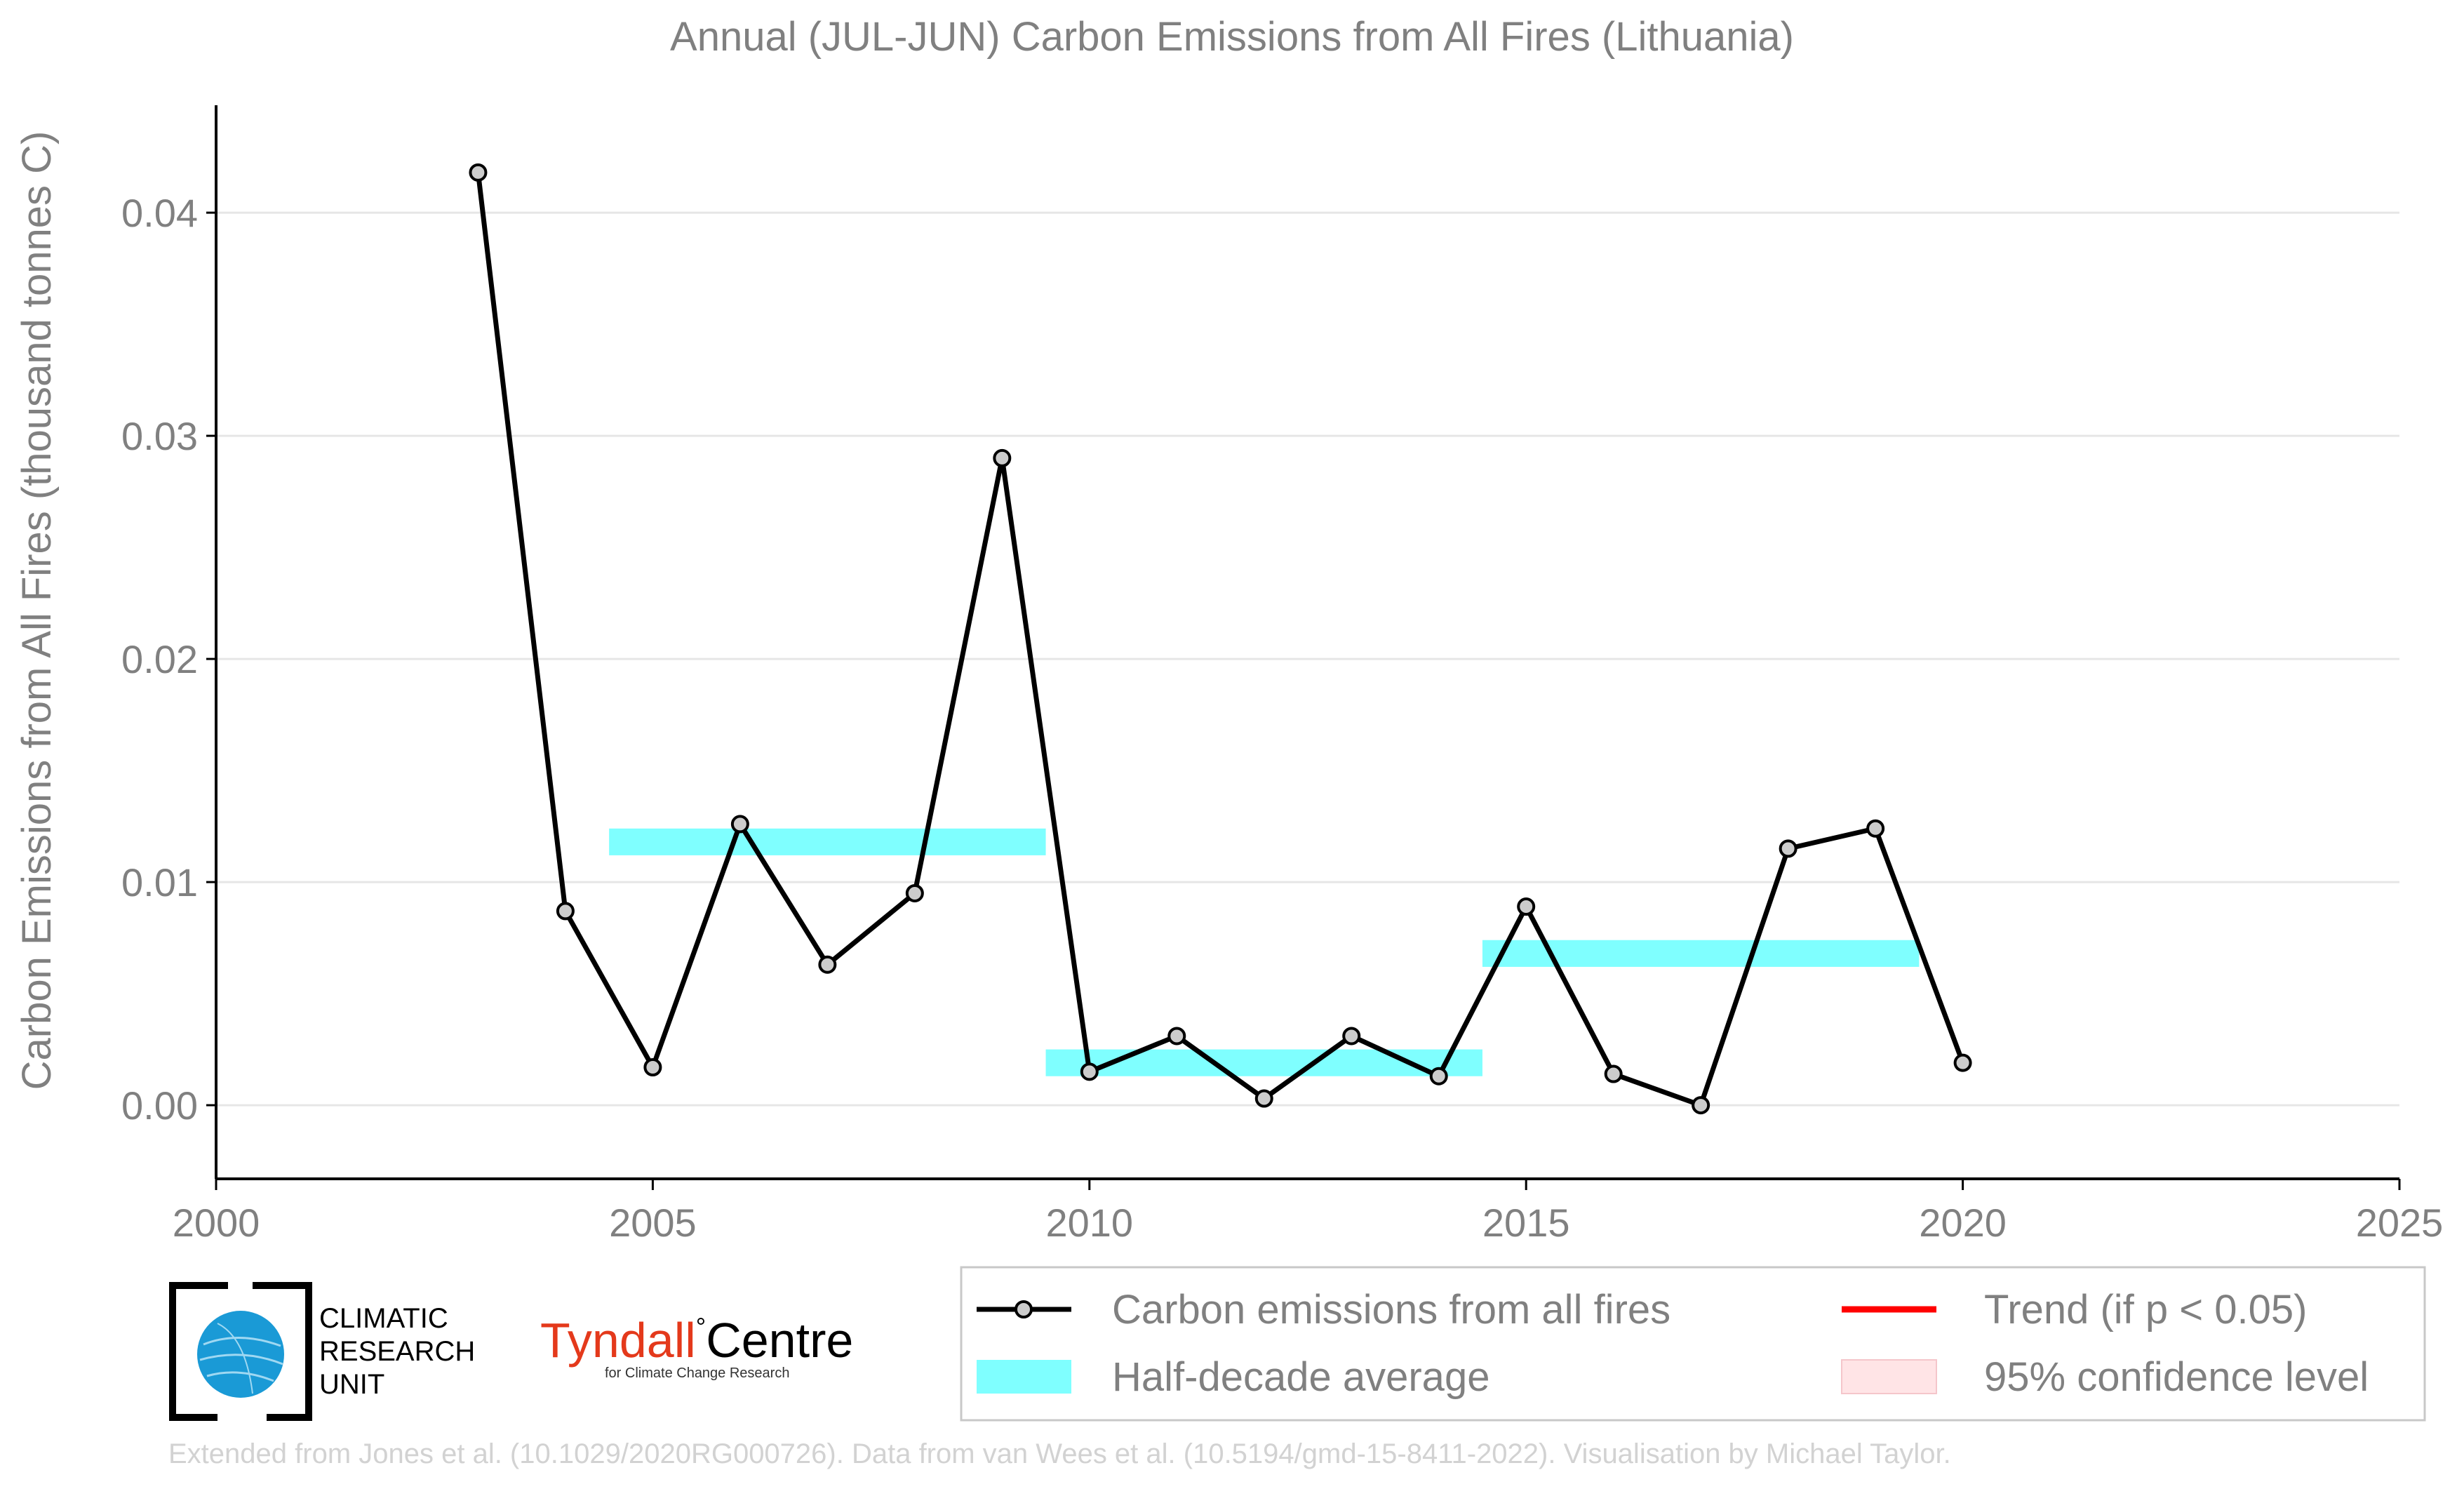 Image resolution: width=2464 pixels, height=1496 pixels. What do you see at coordinates (352, 1384) in the screenshot?
I see `cru-line-3: UNIT` at bounding box center [352, 1384].